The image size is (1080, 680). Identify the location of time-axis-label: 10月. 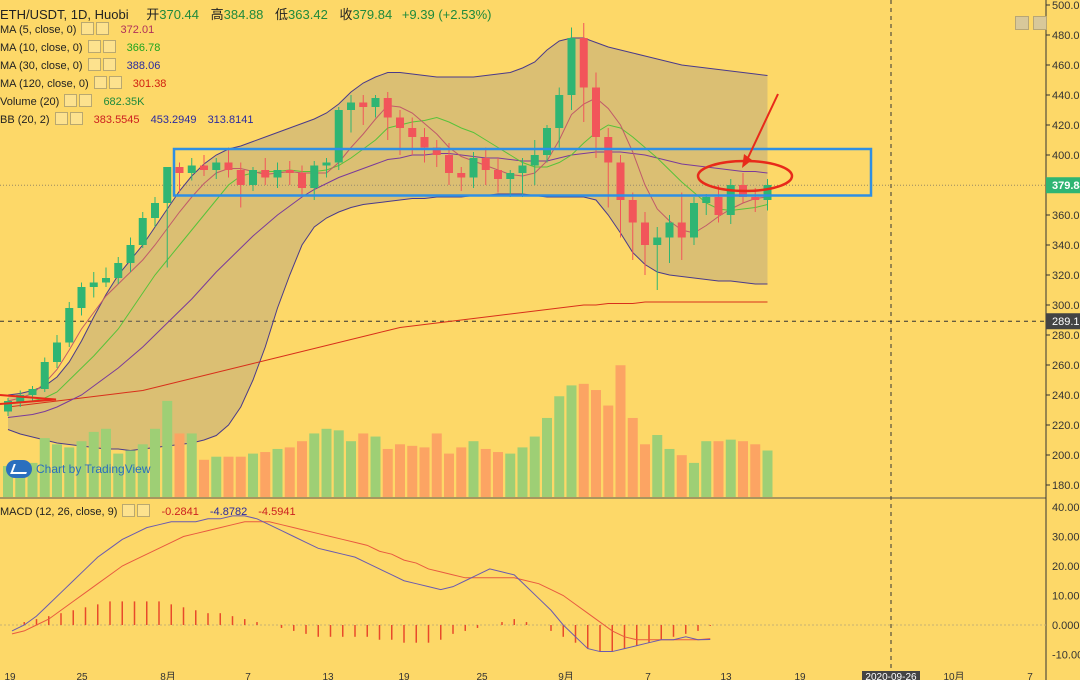
(953, 675).